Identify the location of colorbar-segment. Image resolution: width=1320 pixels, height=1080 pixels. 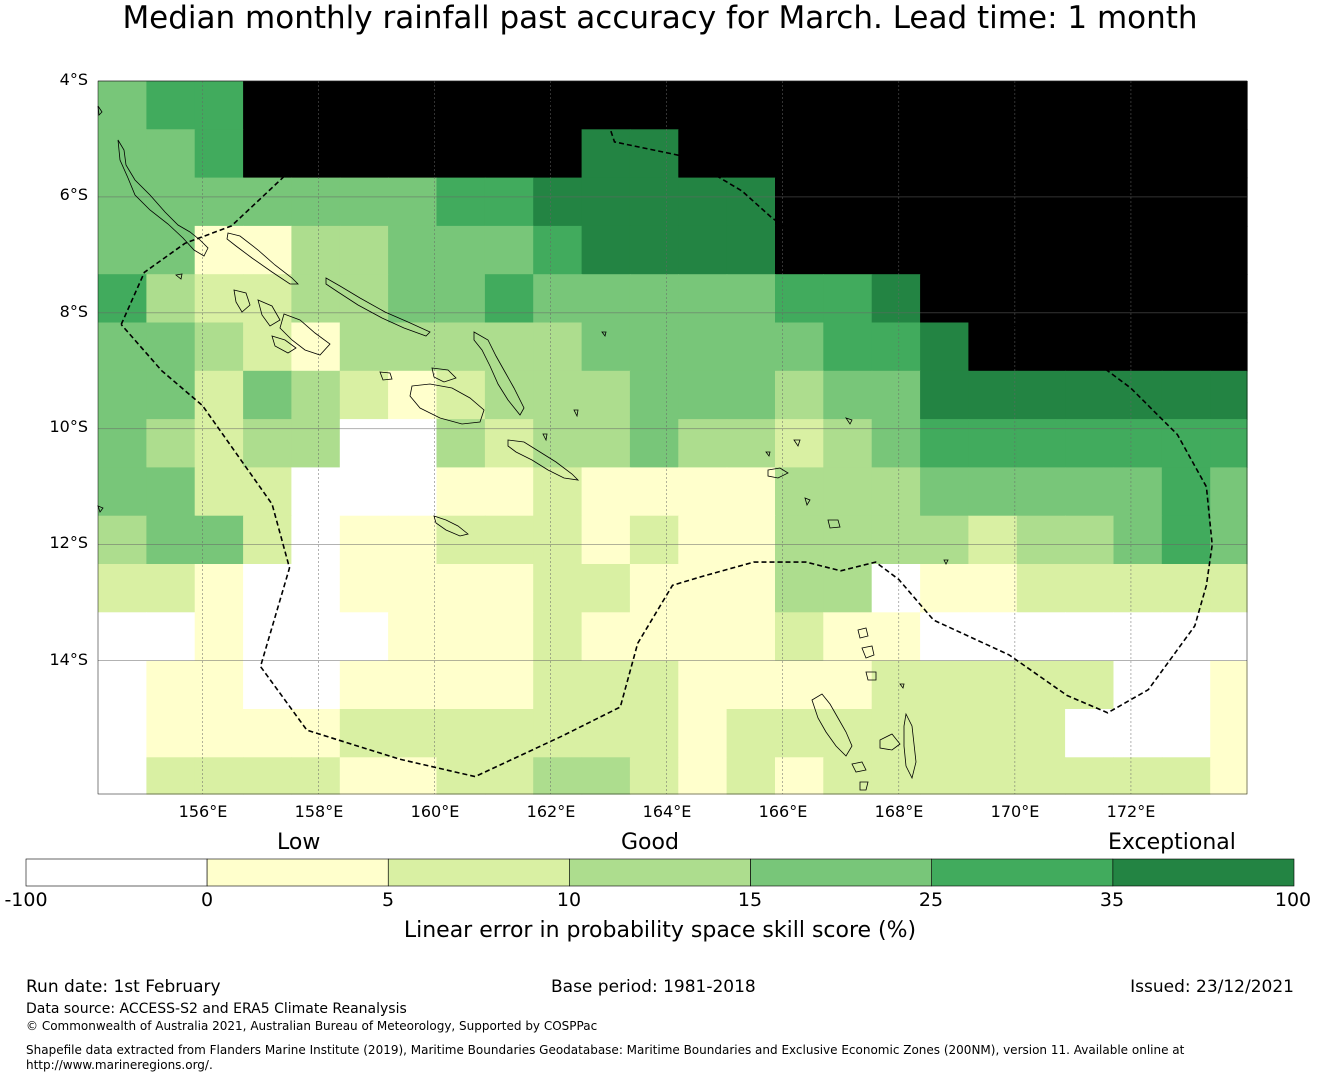
(841, 872).